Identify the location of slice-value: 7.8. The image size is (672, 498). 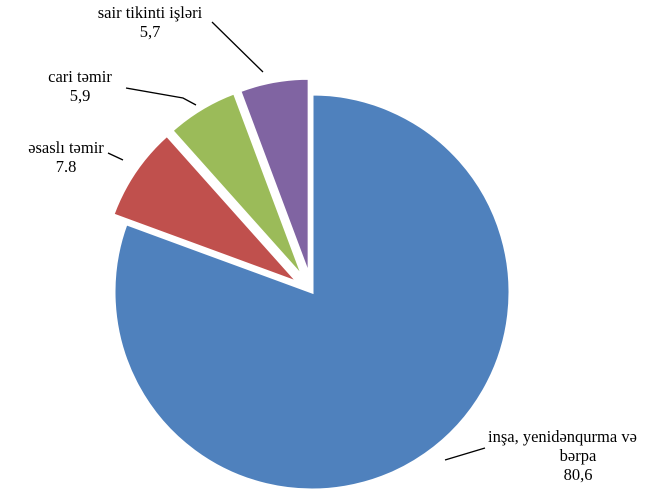
(66, 166).